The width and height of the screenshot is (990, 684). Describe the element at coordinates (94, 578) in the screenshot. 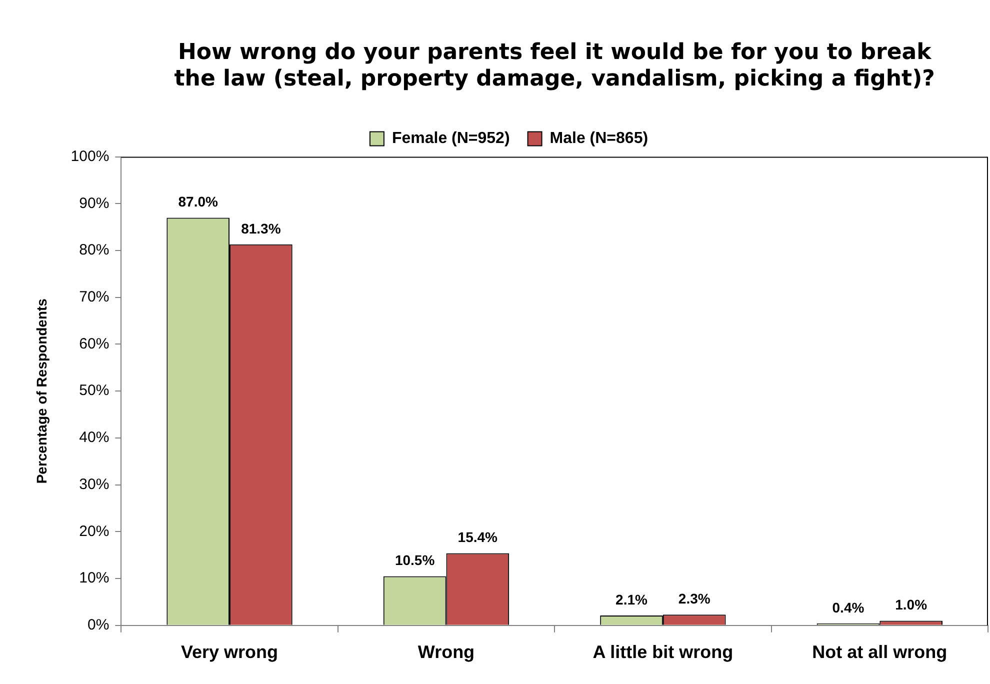

I see `y-tick-label: 10%` at that location.